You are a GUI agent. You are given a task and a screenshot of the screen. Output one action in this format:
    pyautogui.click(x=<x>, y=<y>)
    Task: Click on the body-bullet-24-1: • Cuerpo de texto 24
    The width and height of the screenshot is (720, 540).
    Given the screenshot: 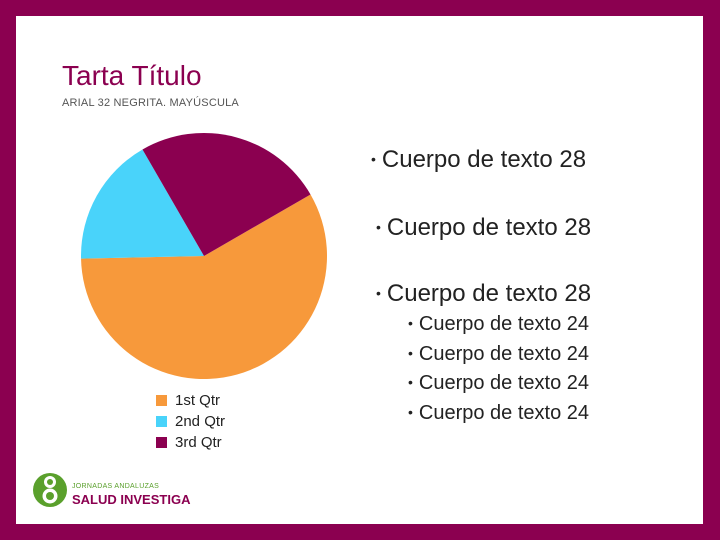 What is the action you would take?
    pyautogui.click(x=498, y=328)
    